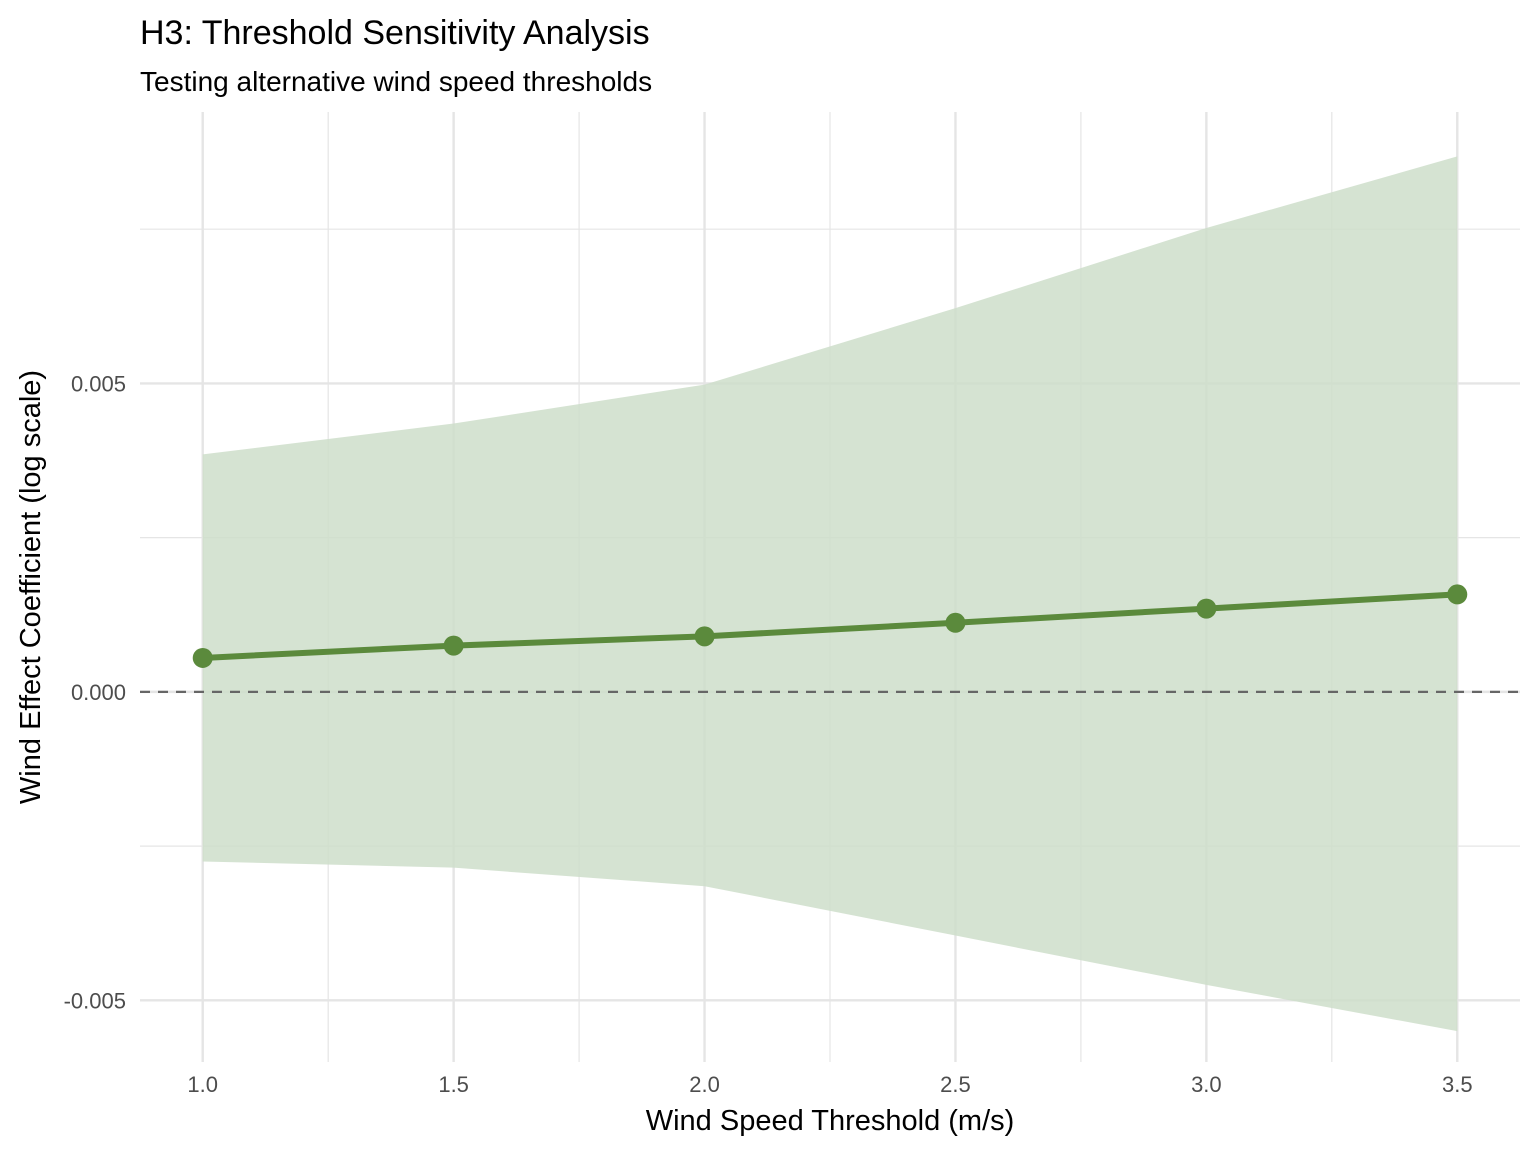  I want to click on y-tick-label: 0.000, so click(98, 692).